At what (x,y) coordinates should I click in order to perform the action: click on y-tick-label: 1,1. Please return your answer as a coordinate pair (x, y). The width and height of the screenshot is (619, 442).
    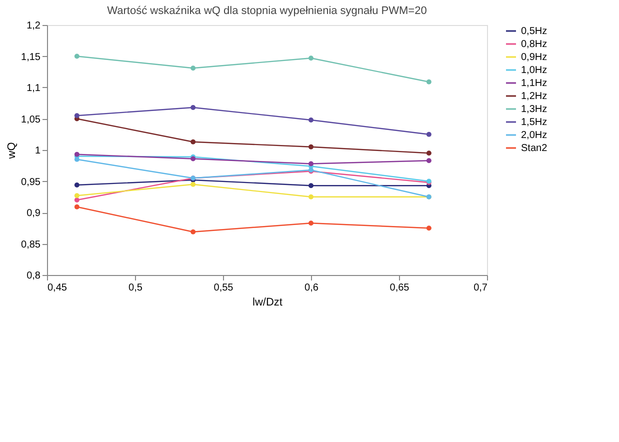
    Looking at the image, I should click on (33, 88).